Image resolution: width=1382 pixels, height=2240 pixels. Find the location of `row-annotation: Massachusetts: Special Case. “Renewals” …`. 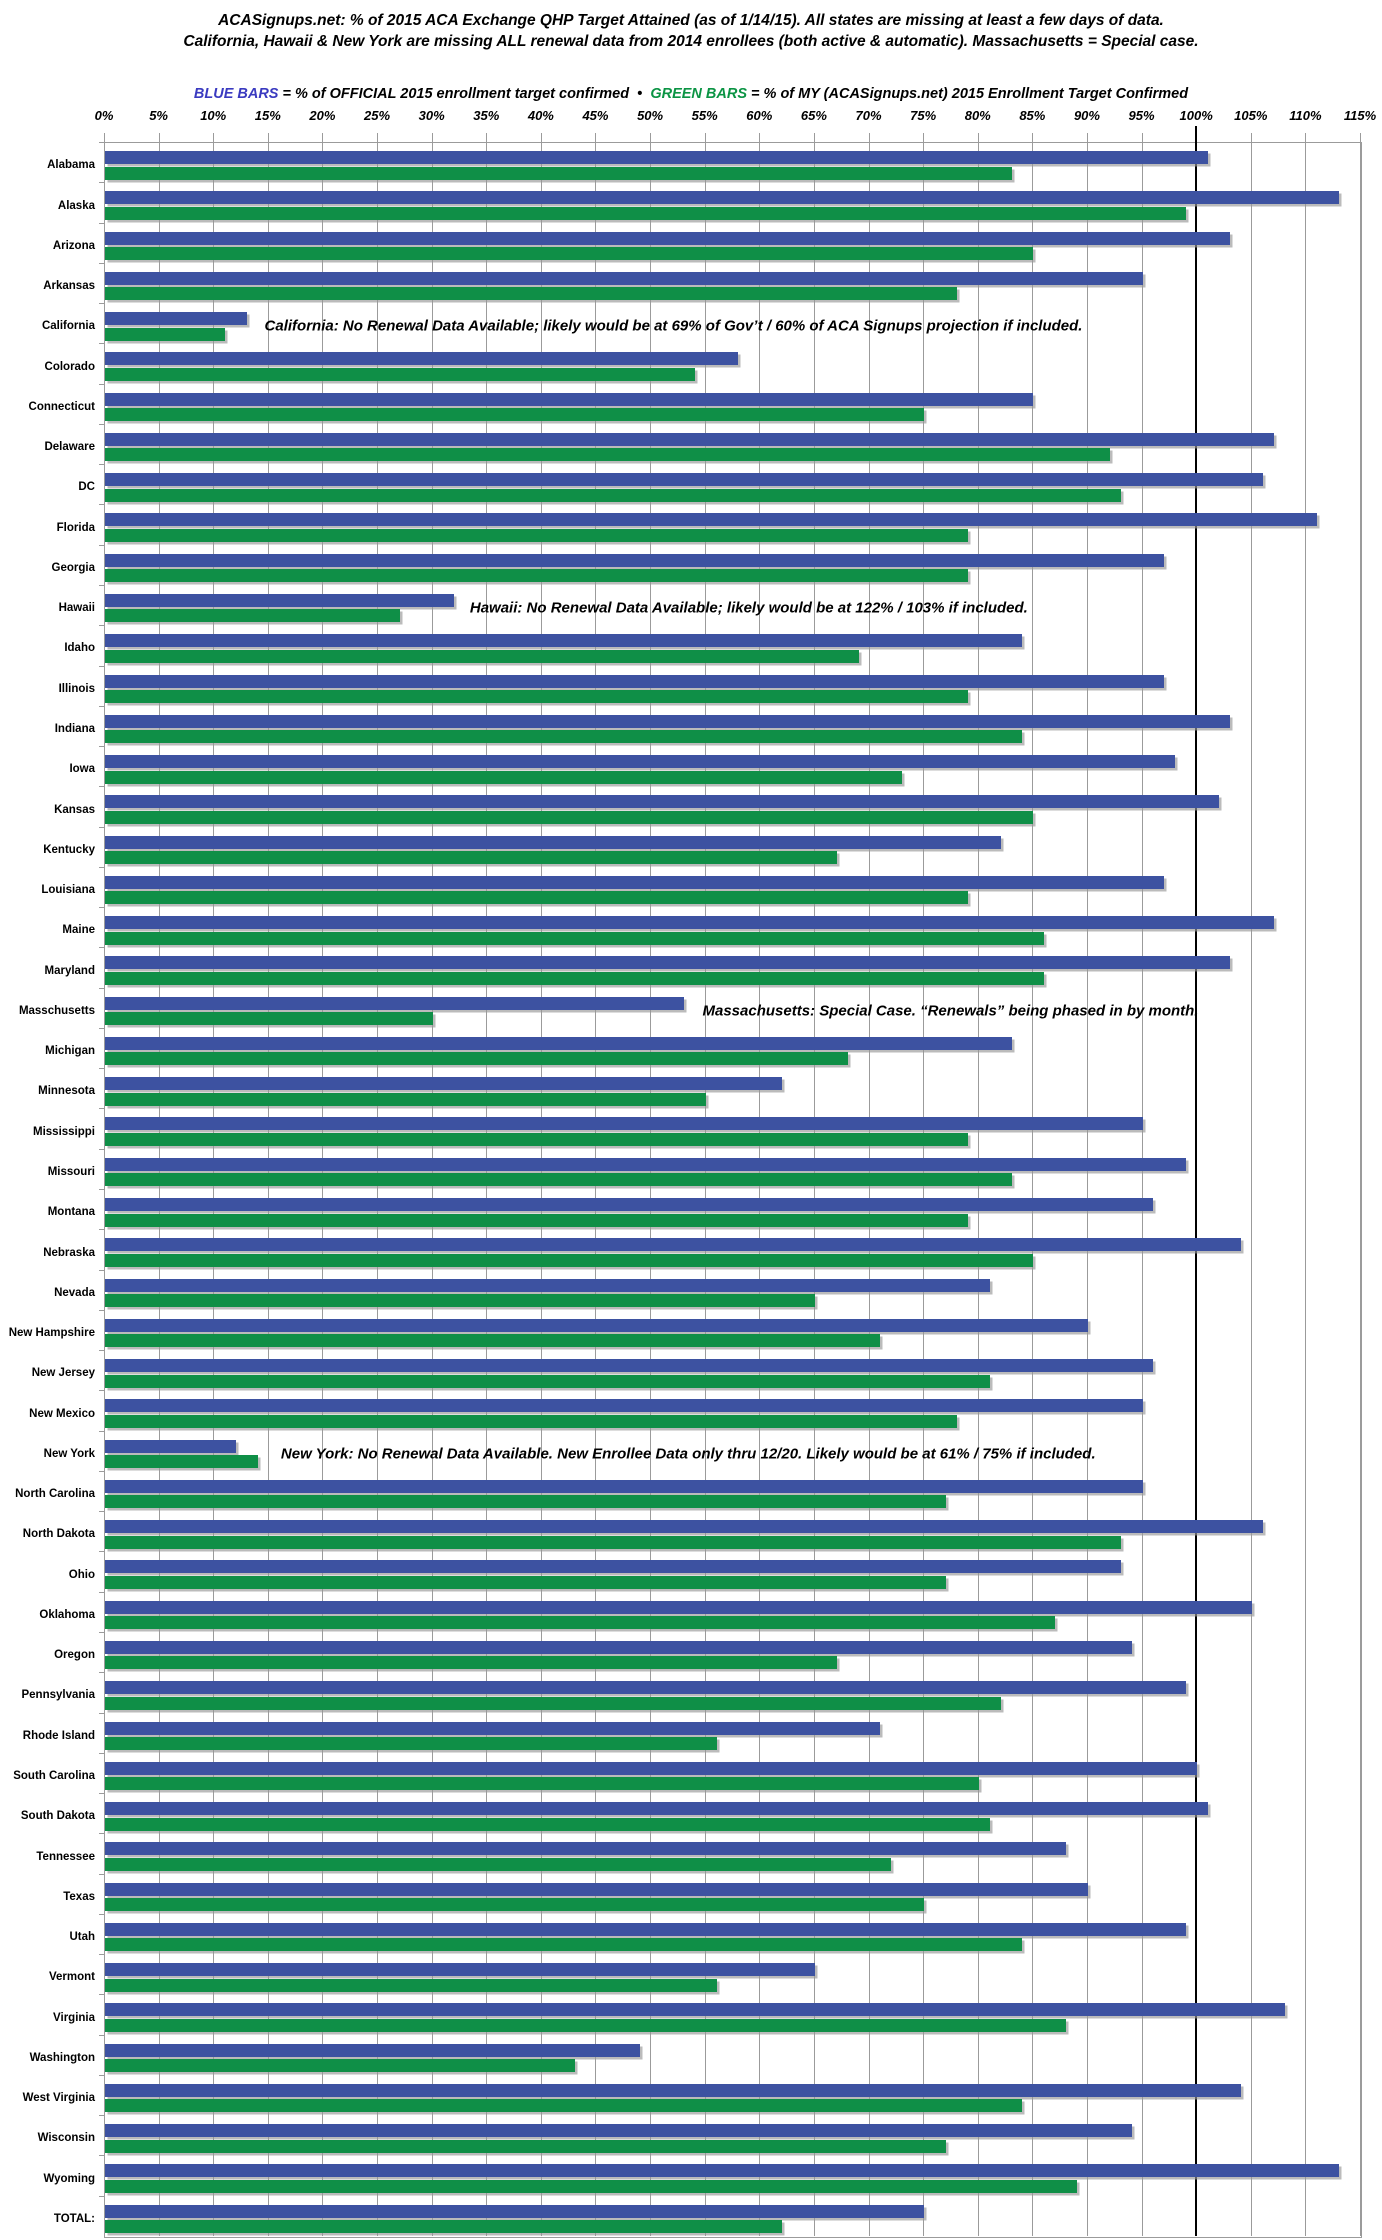

row-annotation: Massachusetts: Special Case. “Renewals” … is located at coordinates (950, 1011).